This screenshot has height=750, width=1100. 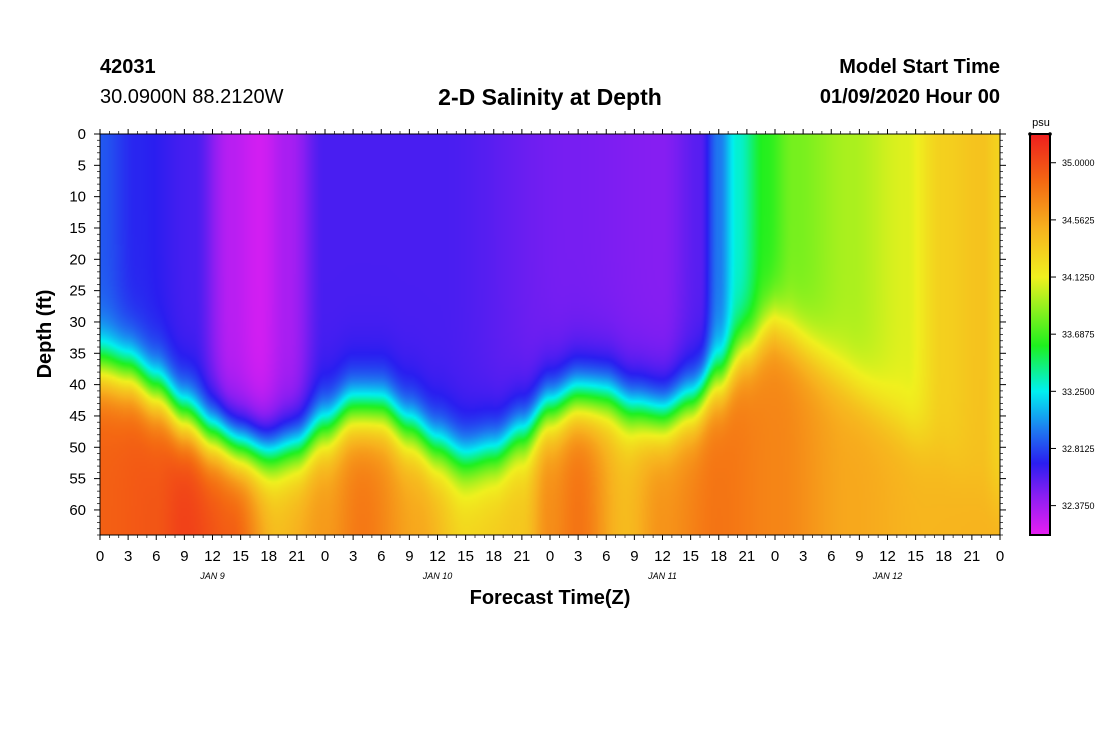 What do you see at coordinates (77, 416) in the screenshot?
I see `y-tick-label: 45` at bounding box center [77, 416].